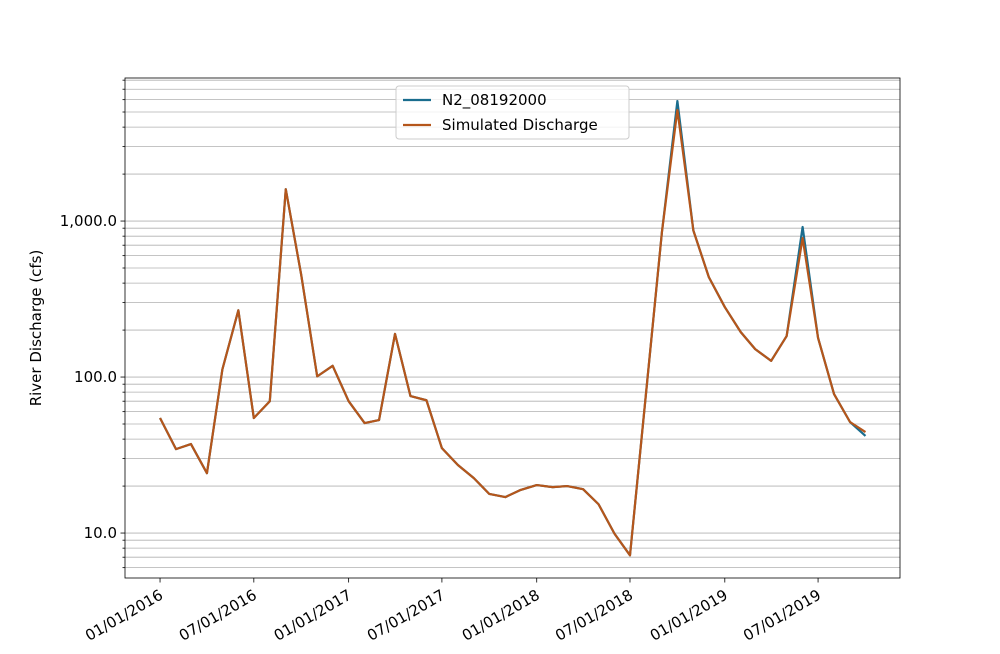 The height and width of the screenshot is (654, 1000). Describe the element at coordinates (689, 615) in the screenshot. I see `x-tick-label: 01/01/2019` at that location.